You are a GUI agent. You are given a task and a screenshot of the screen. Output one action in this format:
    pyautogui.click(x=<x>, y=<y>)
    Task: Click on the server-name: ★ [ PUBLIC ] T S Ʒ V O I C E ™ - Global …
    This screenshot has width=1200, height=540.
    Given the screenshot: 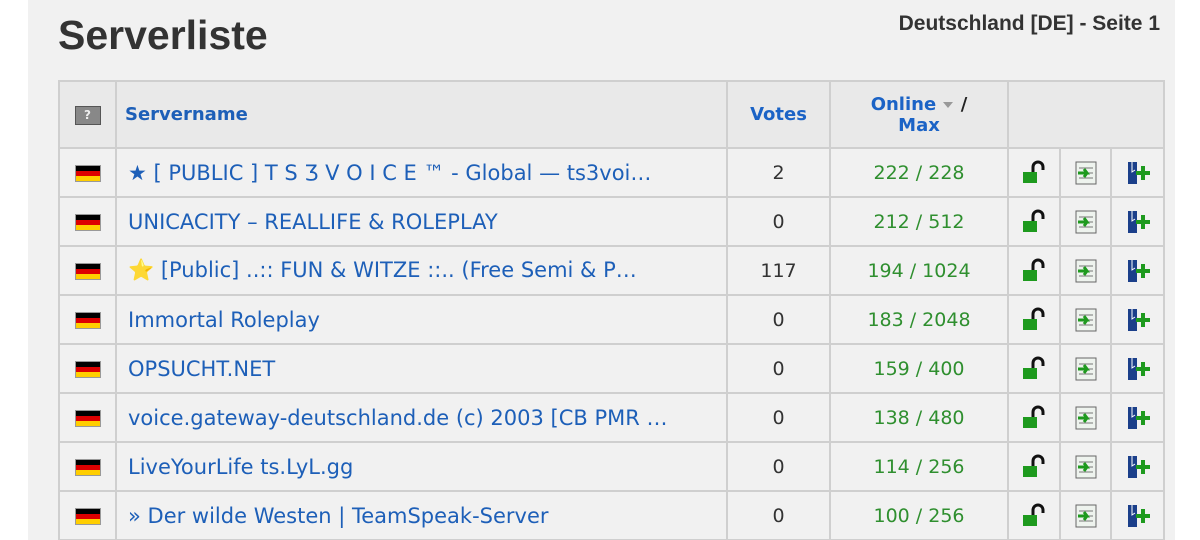 What is the action you would take?
    pyautogui.click(x=421, y=172)
    